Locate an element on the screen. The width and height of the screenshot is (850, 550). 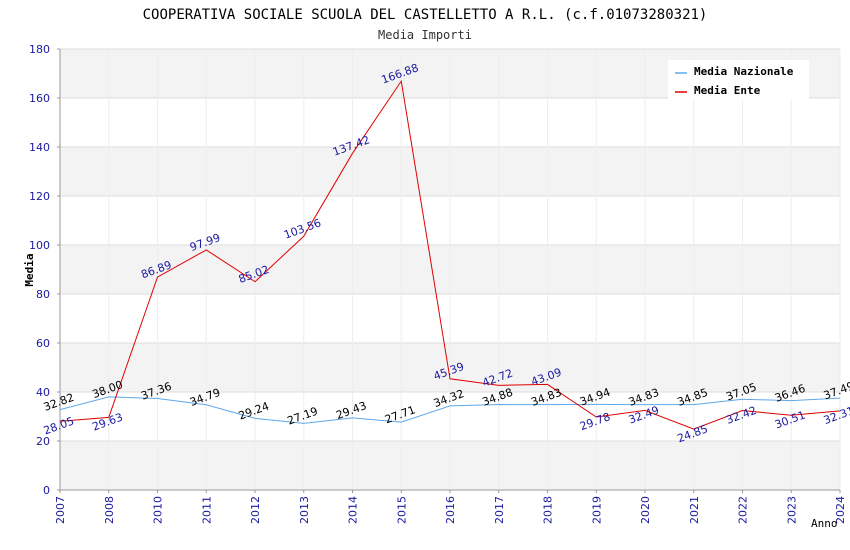
y-axis-label: Media is located at coordinates (29, 269).